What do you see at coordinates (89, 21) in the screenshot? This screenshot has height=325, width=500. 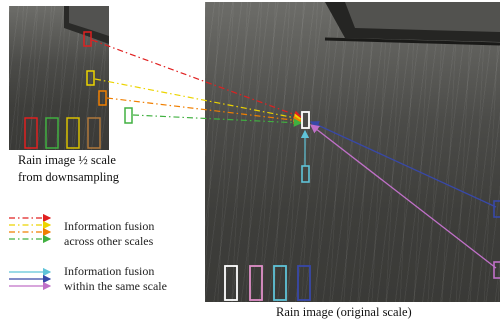 I see `window-glass-small` at bounding box center [89, 21].